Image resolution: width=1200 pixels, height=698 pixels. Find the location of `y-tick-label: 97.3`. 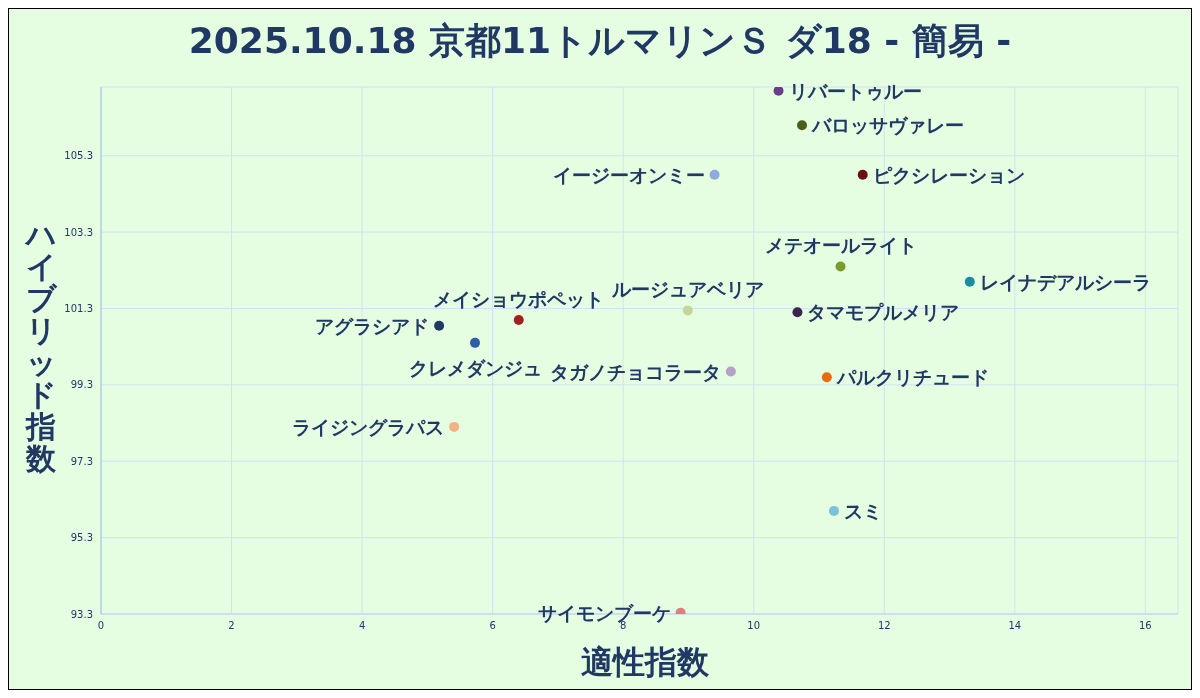

y-tick-label: 97.3 is located at coordinates (81, 461).